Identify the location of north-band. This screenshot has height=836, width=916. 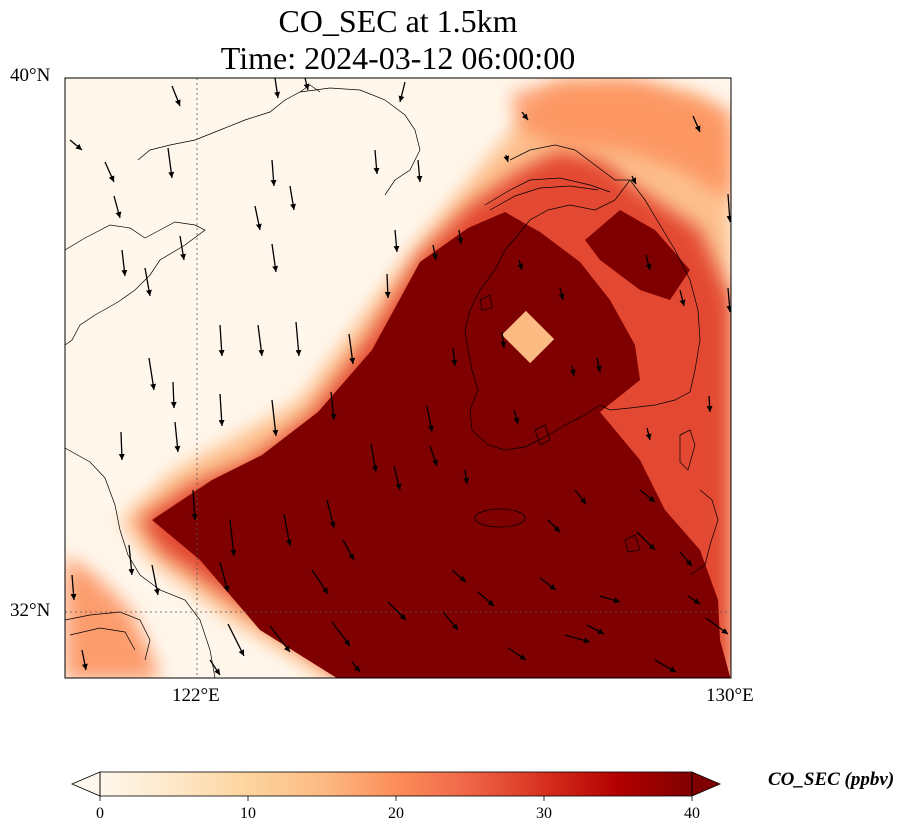
(620, 140).